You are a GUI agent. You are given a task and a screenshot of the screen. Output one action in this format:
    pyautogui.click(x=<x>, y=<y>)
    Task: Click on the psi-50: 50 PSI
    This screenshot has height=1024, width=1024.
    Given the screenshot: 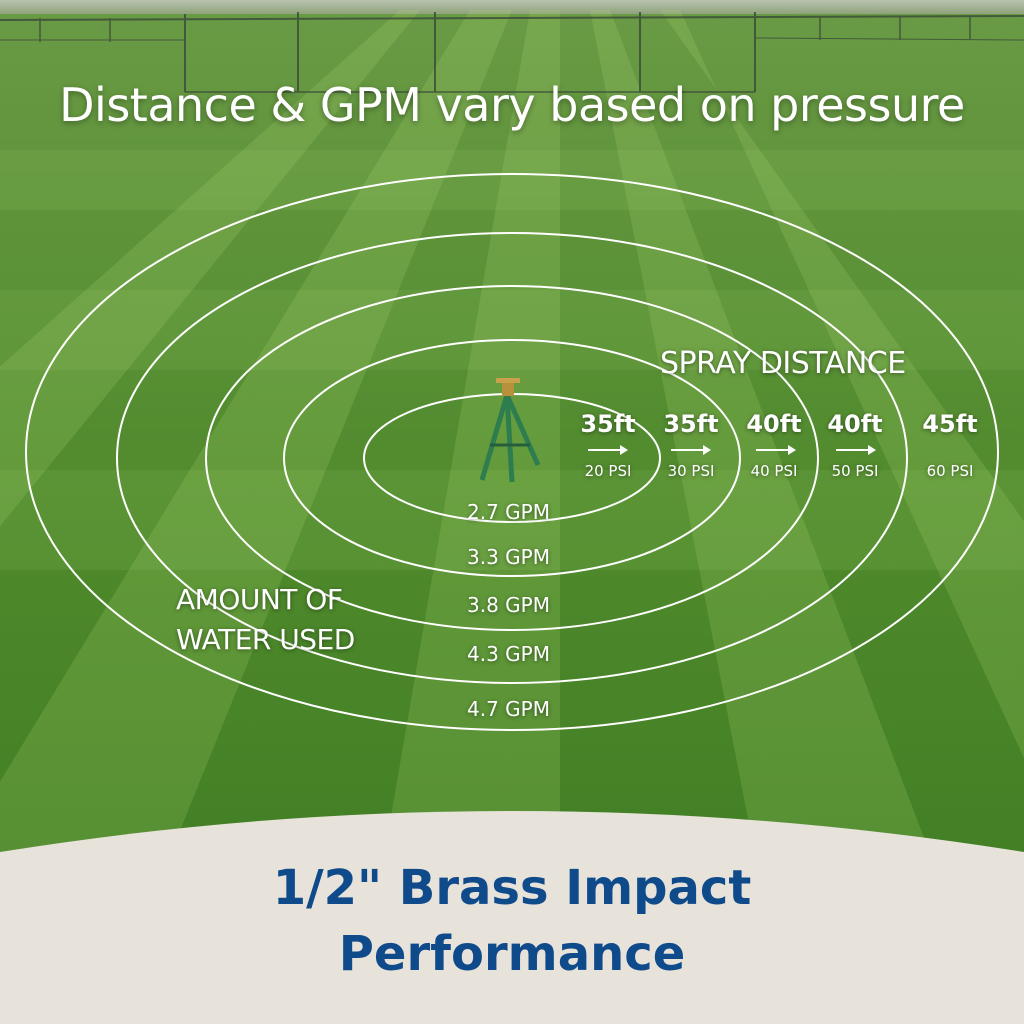 What is the action you would take?
    pyautogui.click(x=855, y=471)
    